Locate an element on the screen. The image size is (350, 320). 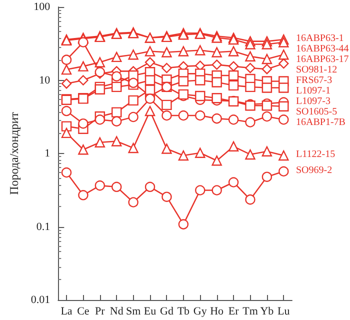
x-tick-label: La is located at coordinates (66, 312).